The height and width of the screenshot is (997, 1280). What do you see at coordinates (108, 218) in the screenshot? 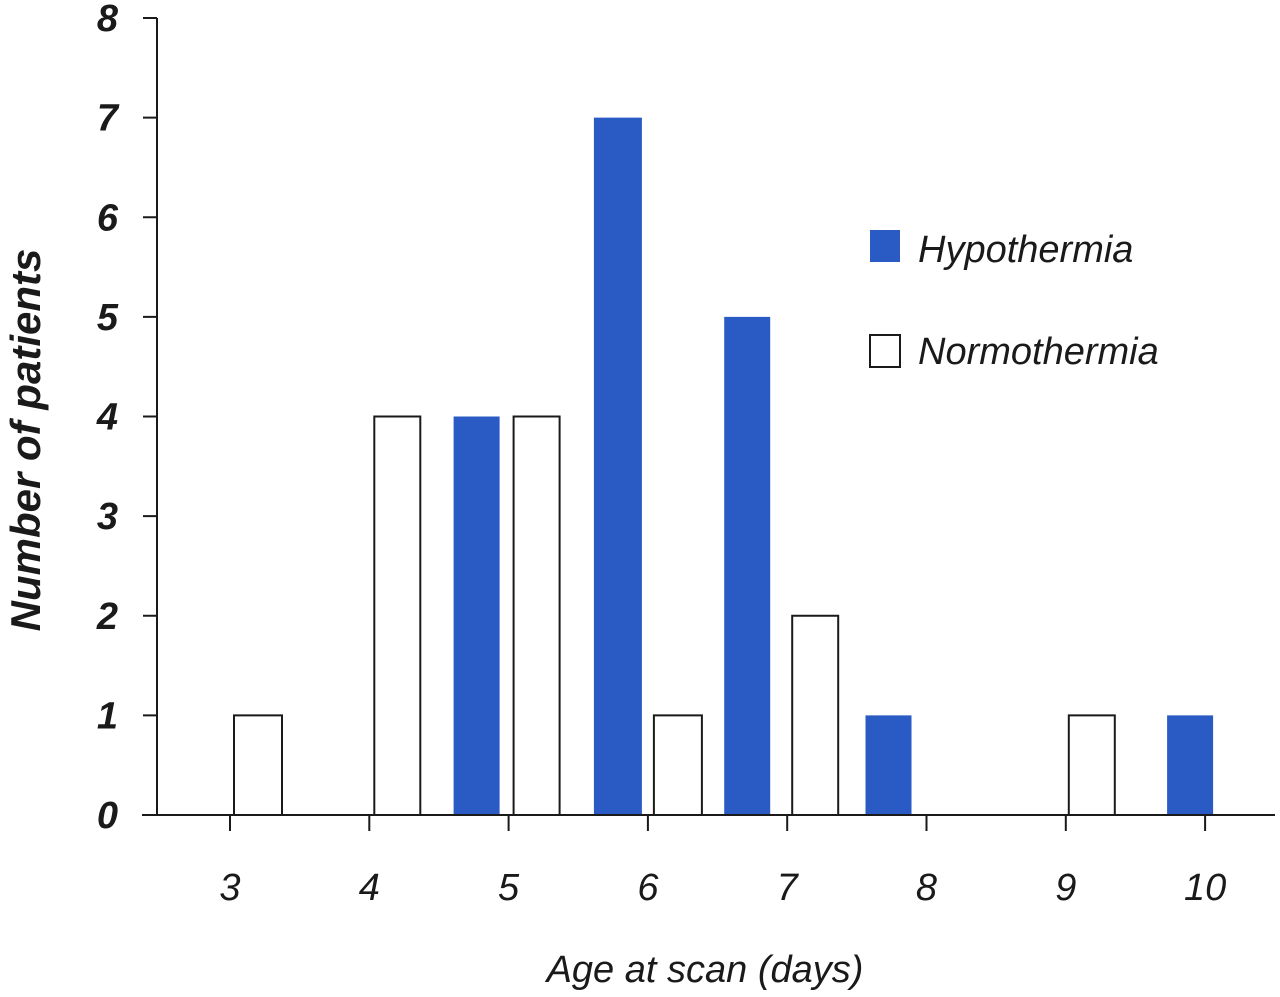
I see `y-tick-label: 6` at bounding box center [108, 218].